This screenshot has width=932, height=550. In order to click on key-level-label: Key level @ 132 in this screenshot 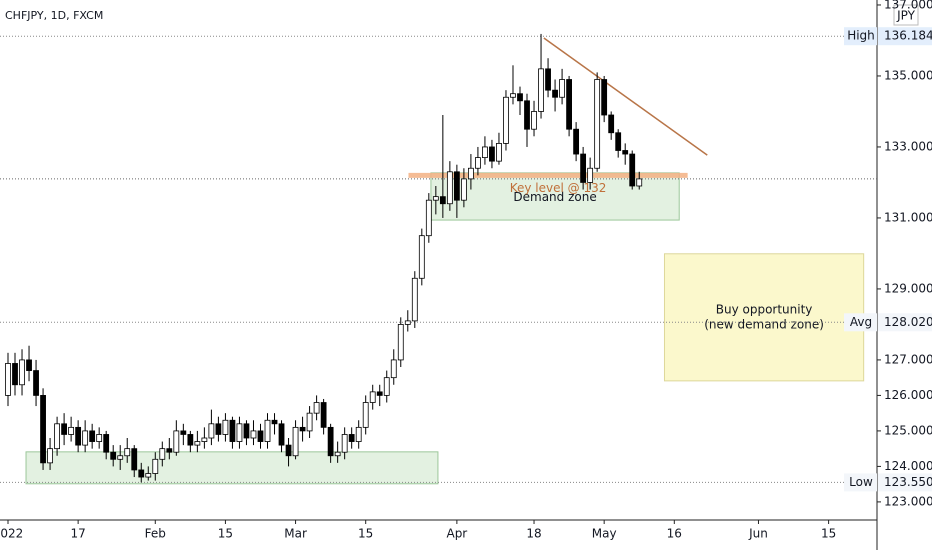, I will do `click(558, 188)`.